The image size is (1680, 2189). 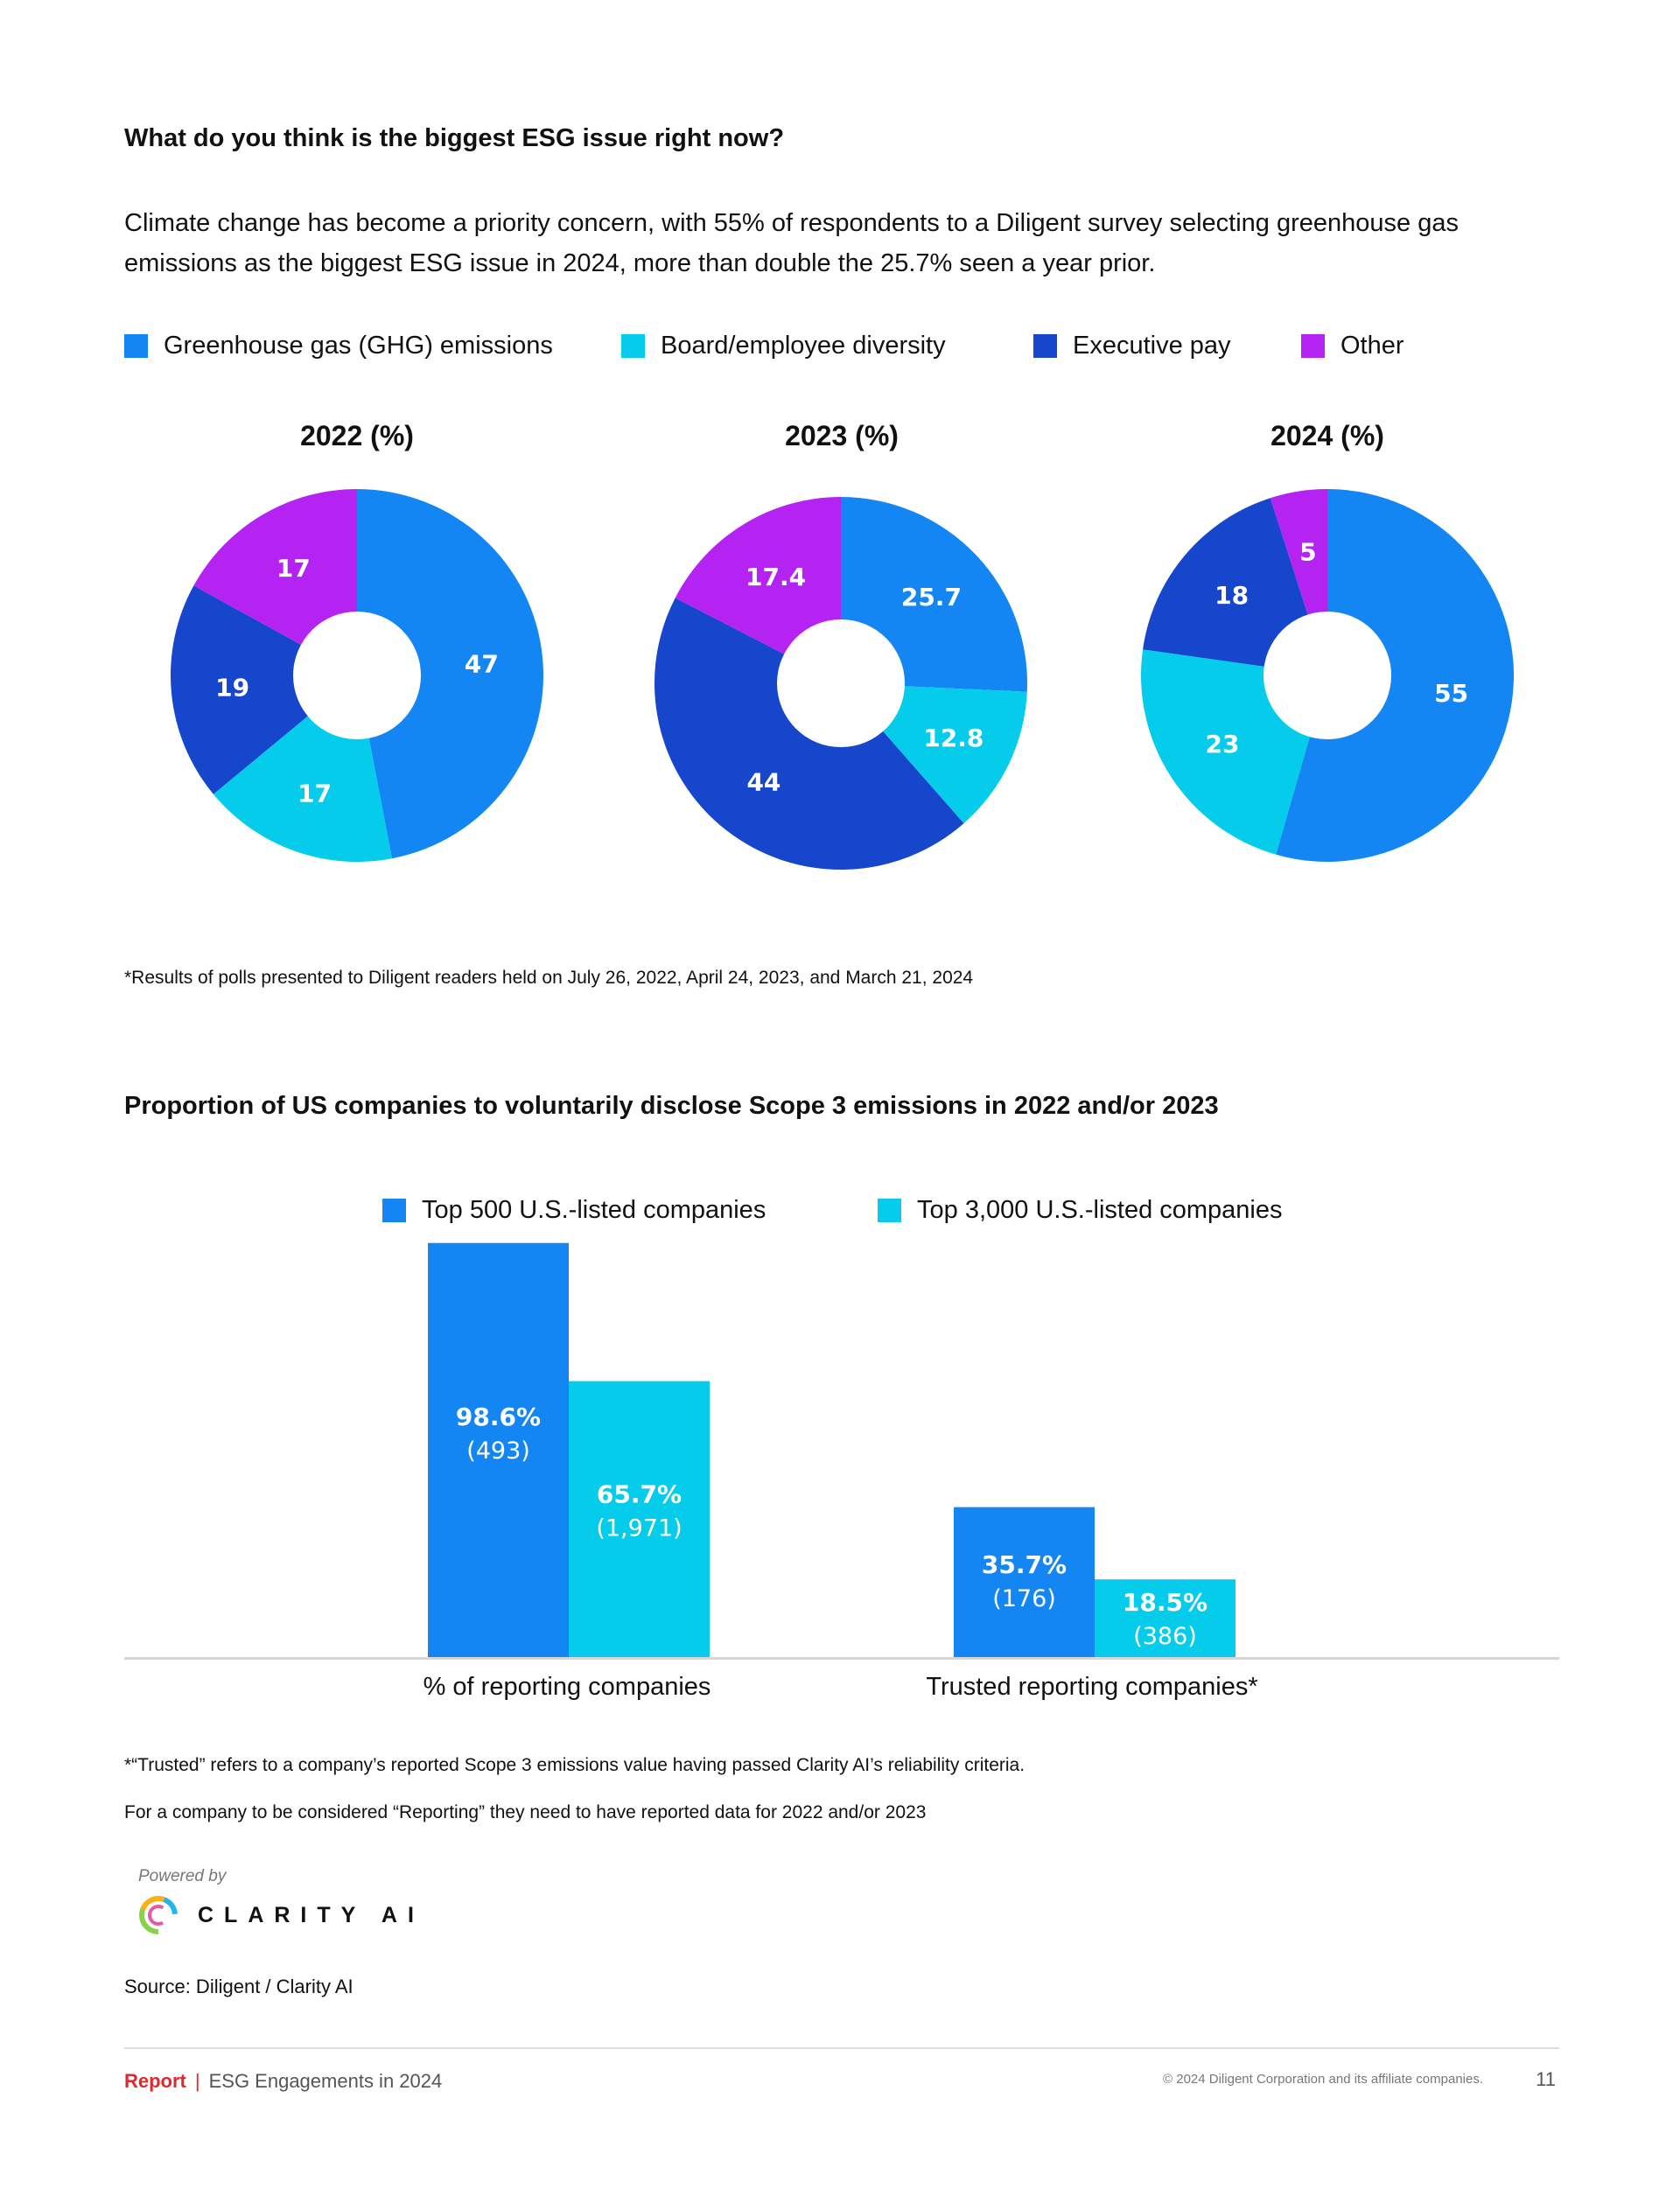 What do you see at coordinates (358, 346) in the screenshot?
I see `legend-label-ghg: Greenhouse gas (GHG) emissions` at bounding box center [358, 346].